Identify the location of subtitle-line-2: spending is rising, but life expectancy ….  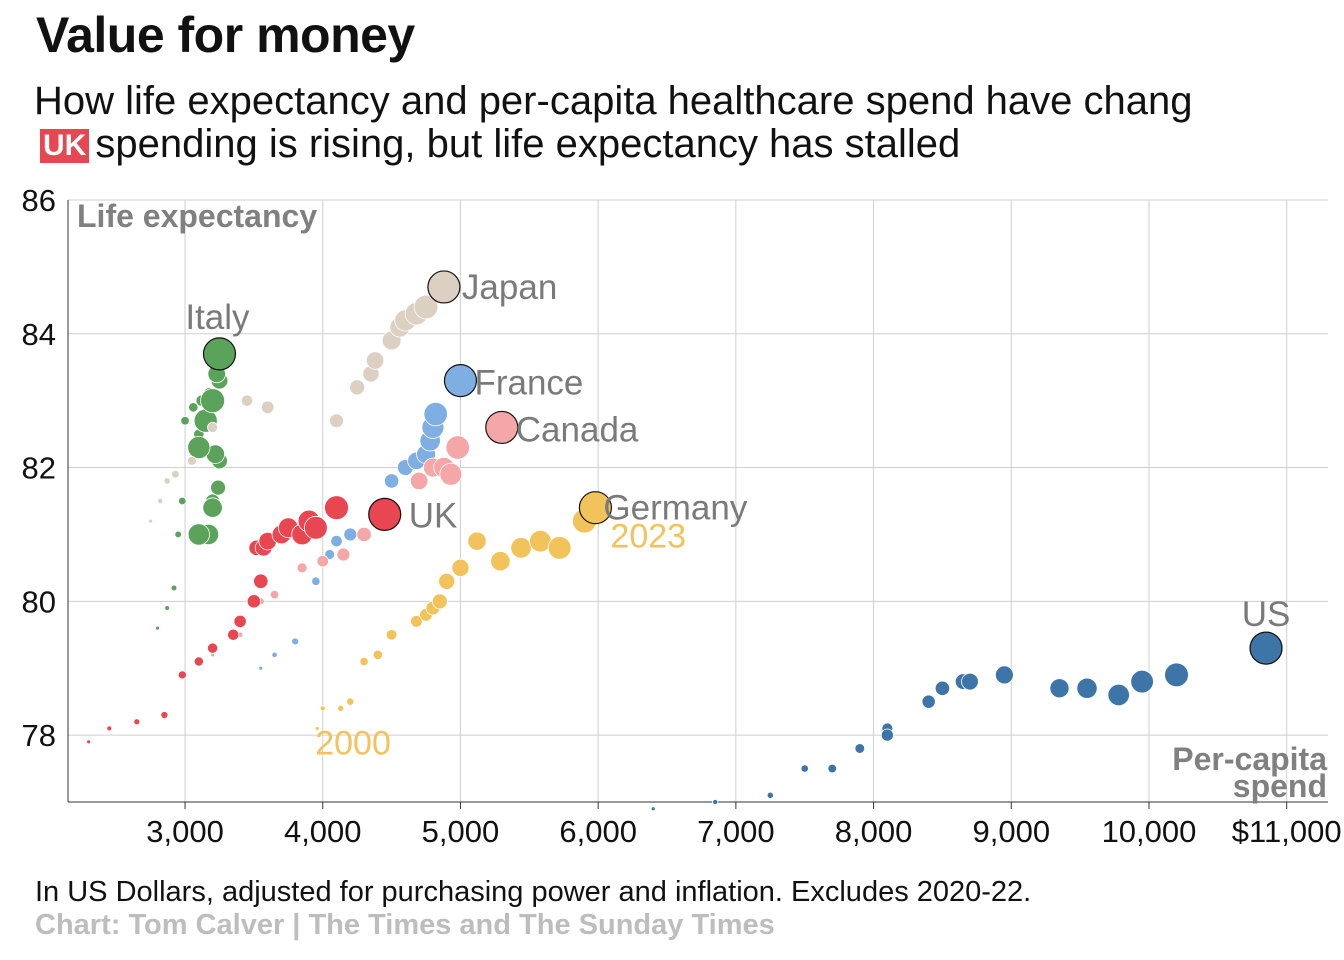
(528, 144).